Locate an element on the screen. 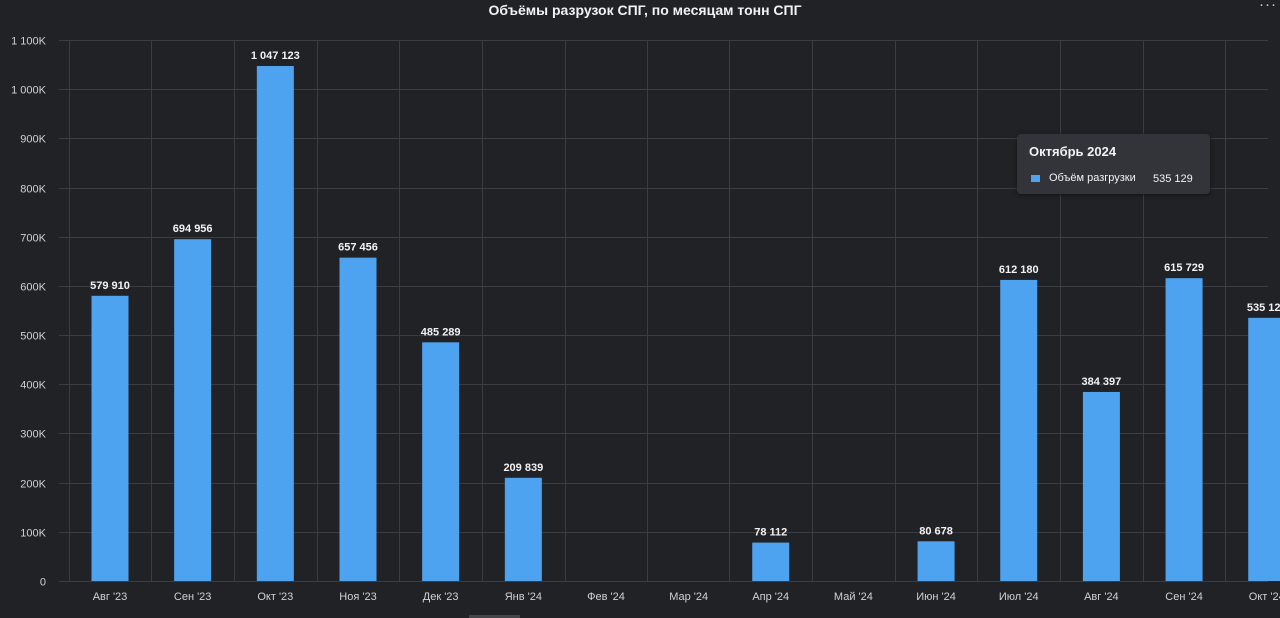  y-tick-label: 900K is located at coordinates (33, 140).